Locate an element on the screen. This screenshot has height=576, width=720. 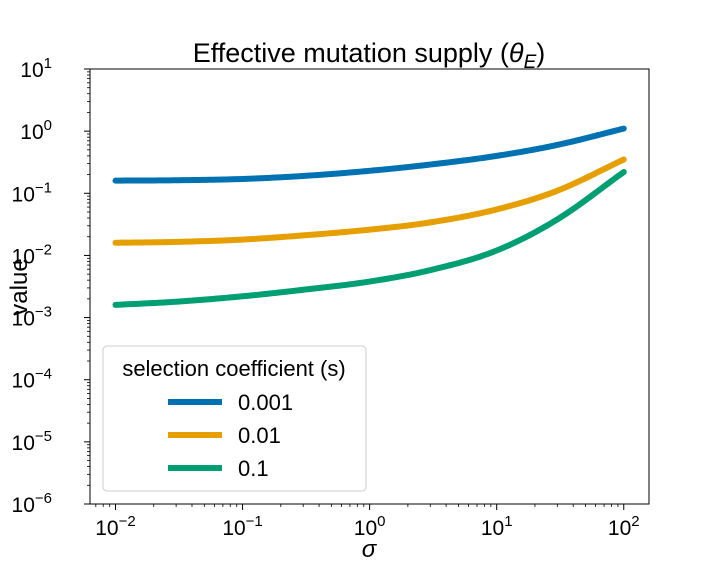
y-tick-label: 10⁻³ is located at coordinates (32, 317).